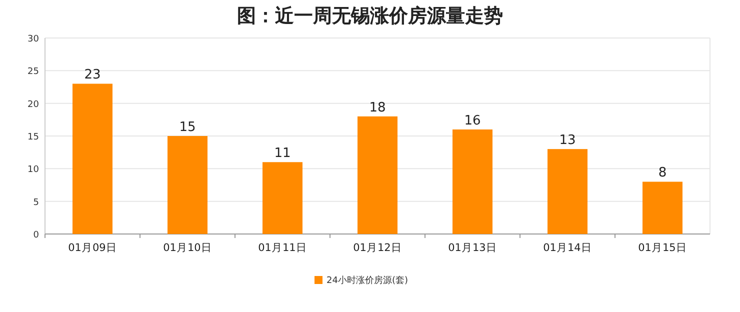 The height and width of the screenshot is (312, 740). I want to click on data-label: 13, so click(567, 140).